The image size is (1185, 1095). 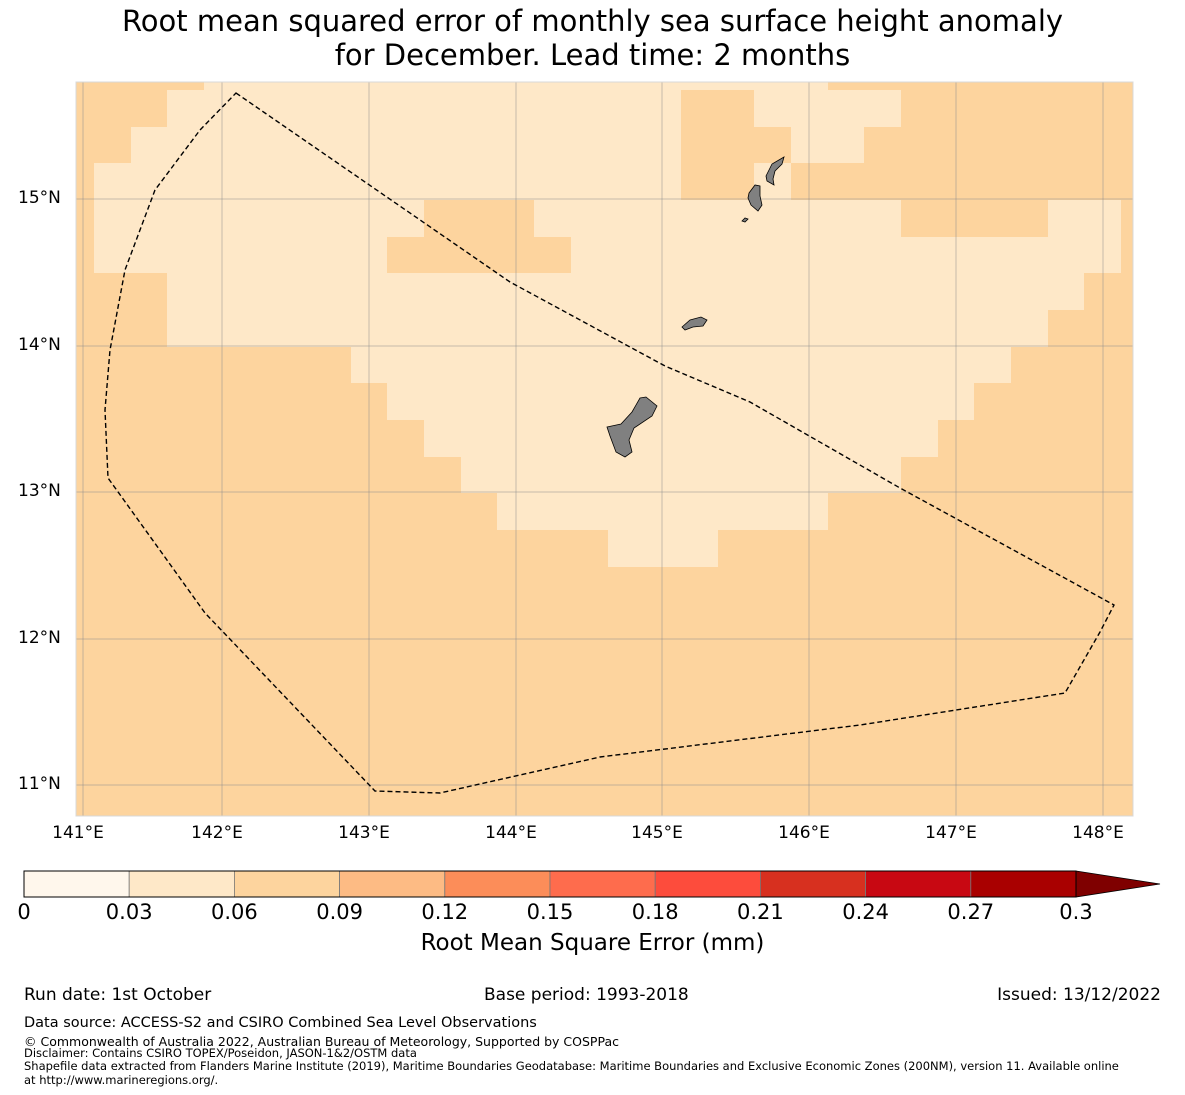 What do you see at coordinates (775, 171) in the screenshot?
I see `island-saipan` at bounding box center [775, 171].